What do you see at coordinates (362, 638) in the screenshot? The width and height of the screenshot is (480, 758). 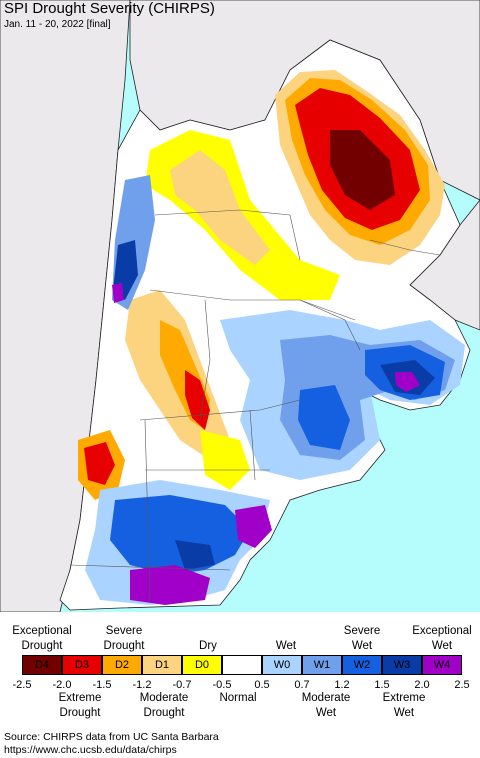 I see `legend-label-severe-wet: Severe Wet` at bounding box center [362, 638].